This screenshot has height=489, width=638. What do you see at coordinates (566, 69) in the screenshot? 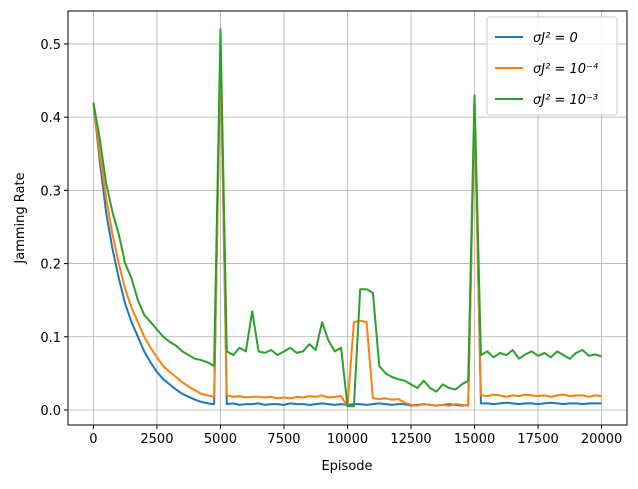
I see `legend-label: σJ² = 10⁻⁴` at bounding box center [566, 69].